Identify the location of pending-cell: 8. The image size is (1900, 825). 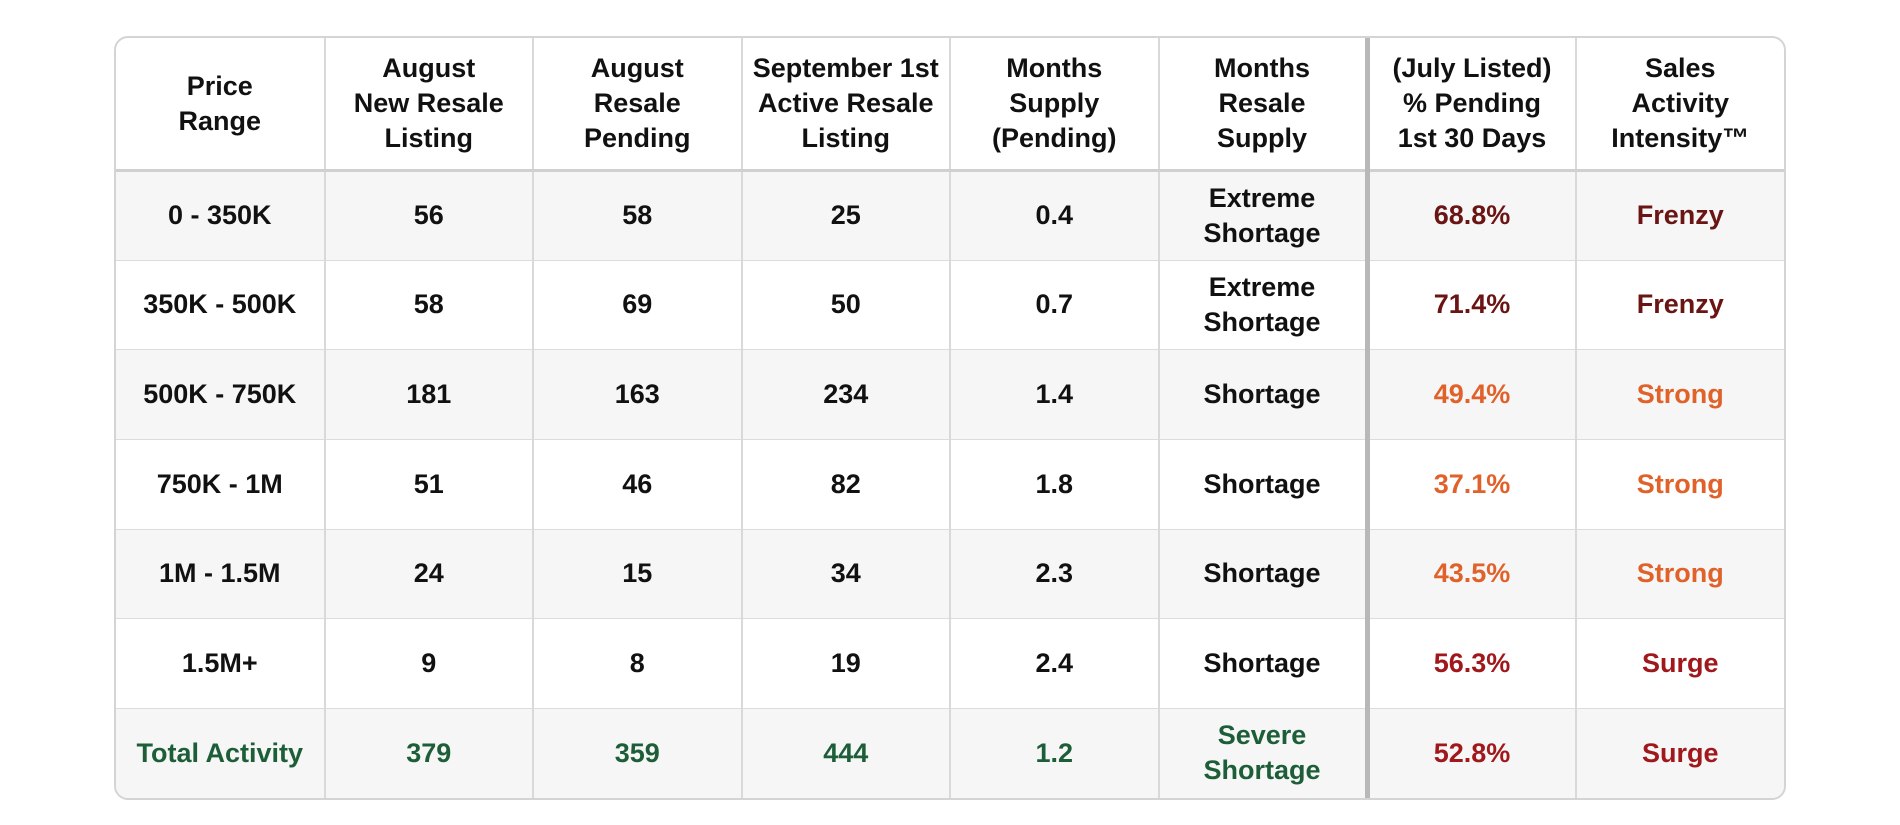
(638, 663).